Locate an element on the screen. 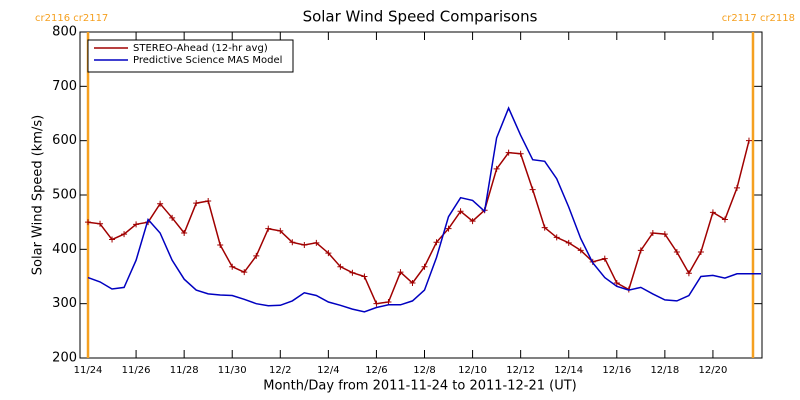 The width and height of the screenshot is (800, 400). y-axis-label: Solar Wind Speed (km/s) is located at coordinates (38, 195).